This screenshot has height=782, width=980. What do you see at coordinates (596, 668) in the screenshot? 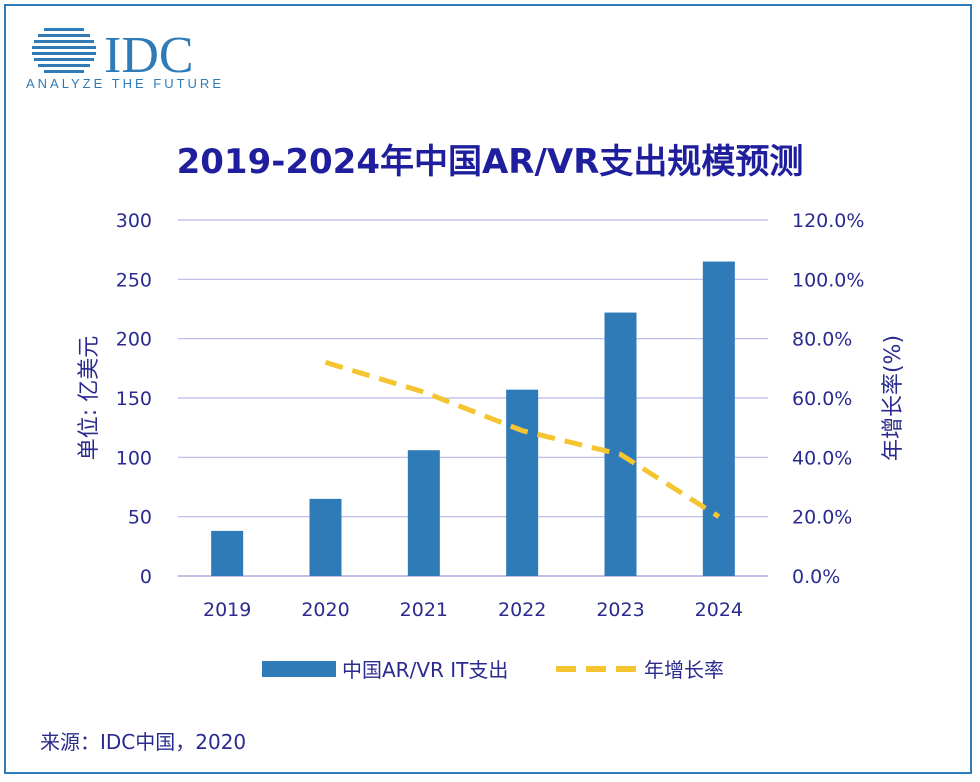
I see `legend-swatch-line` at bounding box center [596, 668].